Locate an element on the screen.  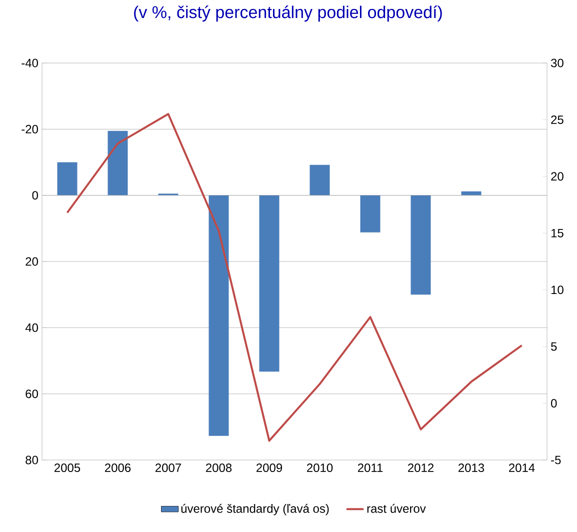
legend-label: úverové štandardy (ľavá os) is located at coordinates (255, 510).